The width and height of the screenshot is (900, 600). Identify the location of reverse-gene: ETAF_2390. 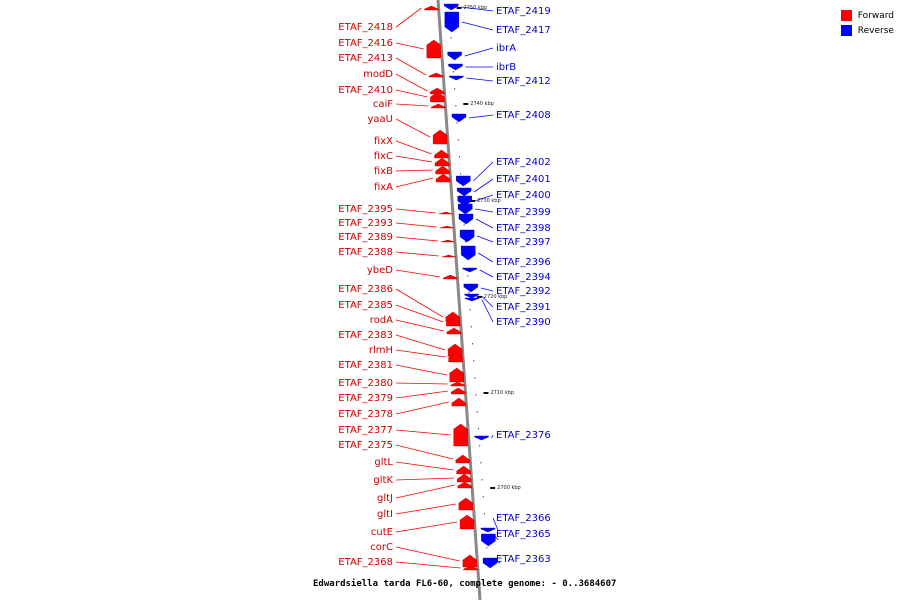
(507, 312).